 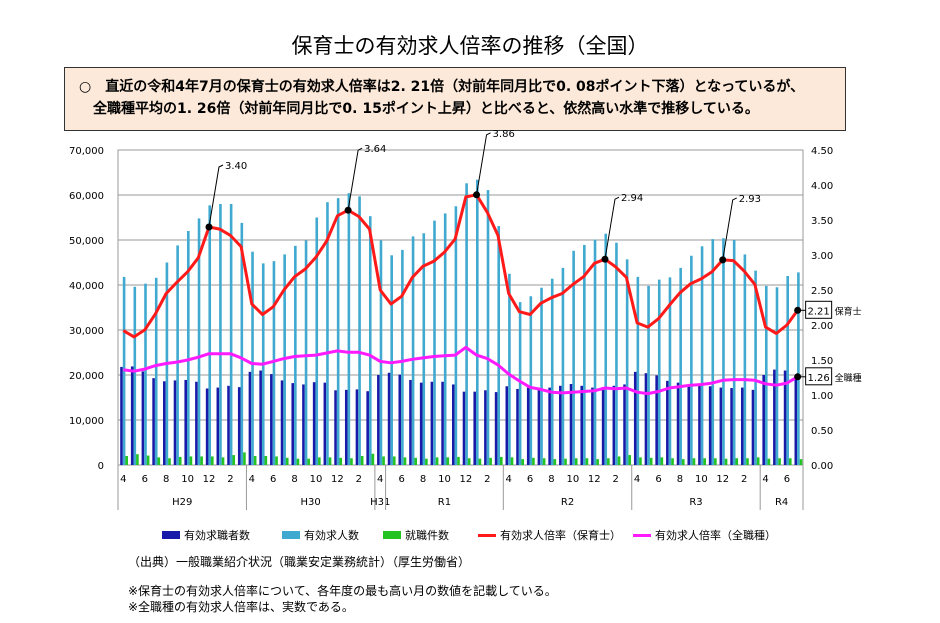 What do you see at coordinates (822, 361) in the screenshot?
I see `right-axis-tick-label: 1.50` at bounding box center [822, 361].